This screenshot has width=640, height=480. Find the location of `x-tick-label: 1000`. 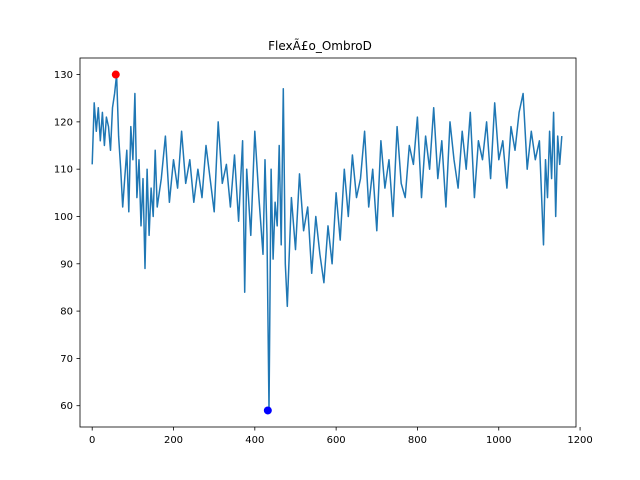

x-tick-label: 1000 is located at coordinates (498, 440).